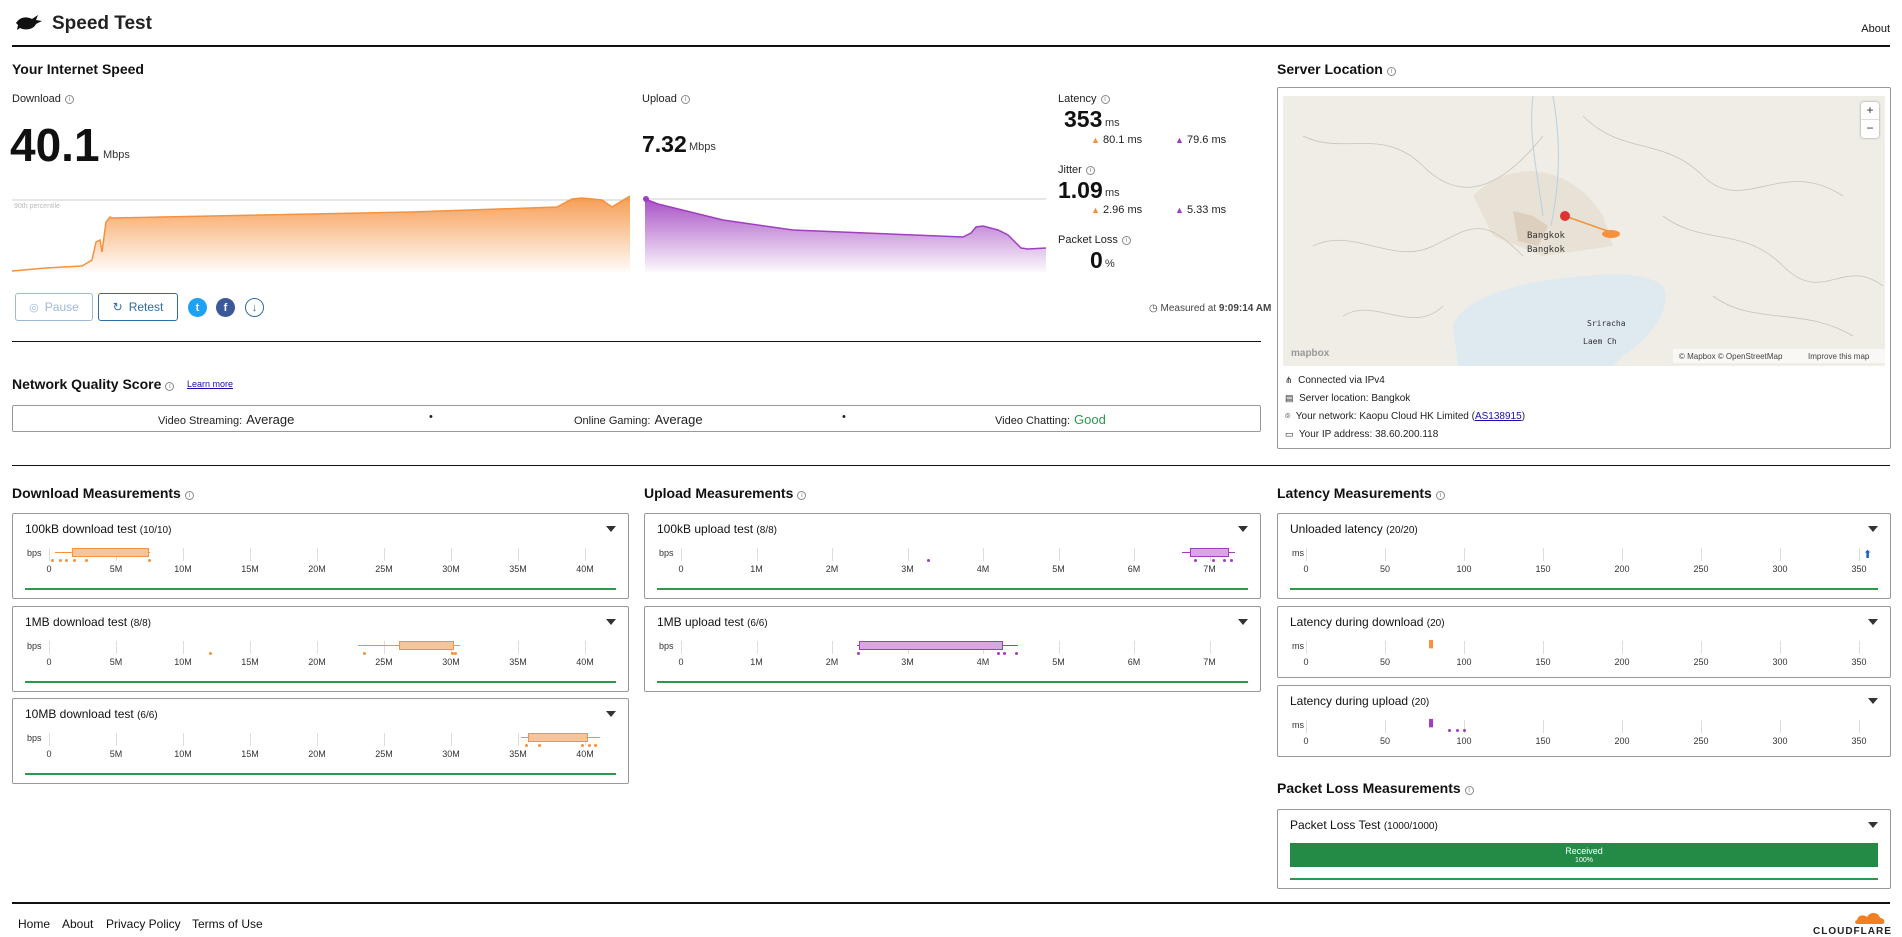 The height and width of the screenshot is (937, 1902). I want to click on axis-tick-label: 200, so click(1622, 741).